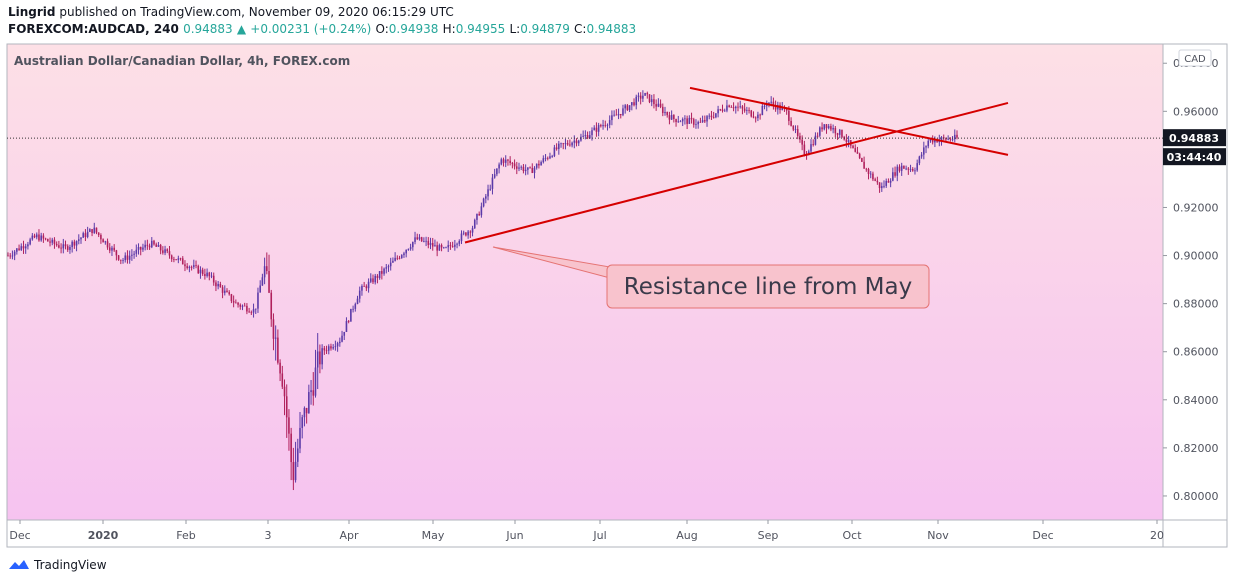 Image resolution: width=1234 pixels, height=585 pixels. Describe the element at coordinates (19, 564) in the screenshot. I see `tradingview-logo-icon` at that location.